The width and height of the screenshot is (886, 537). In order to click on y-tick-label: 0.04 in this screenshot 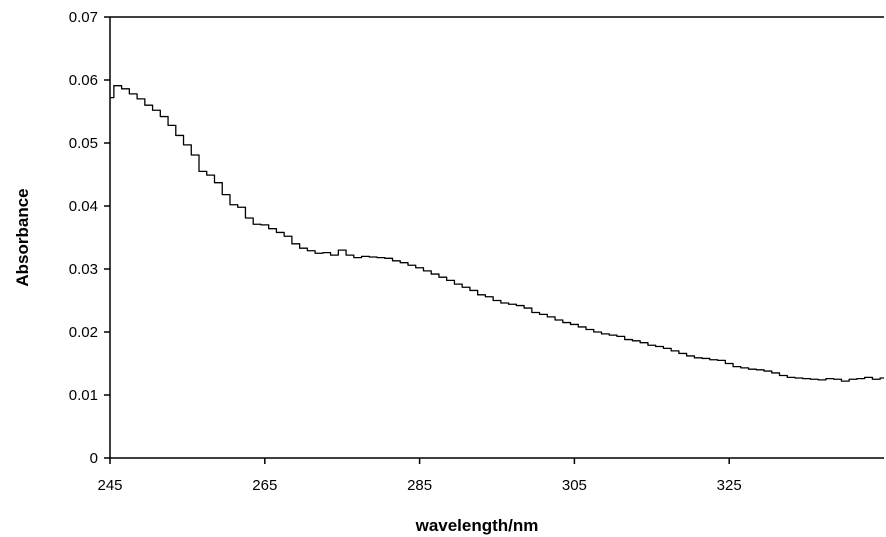, I will do `click(83, 206)`.